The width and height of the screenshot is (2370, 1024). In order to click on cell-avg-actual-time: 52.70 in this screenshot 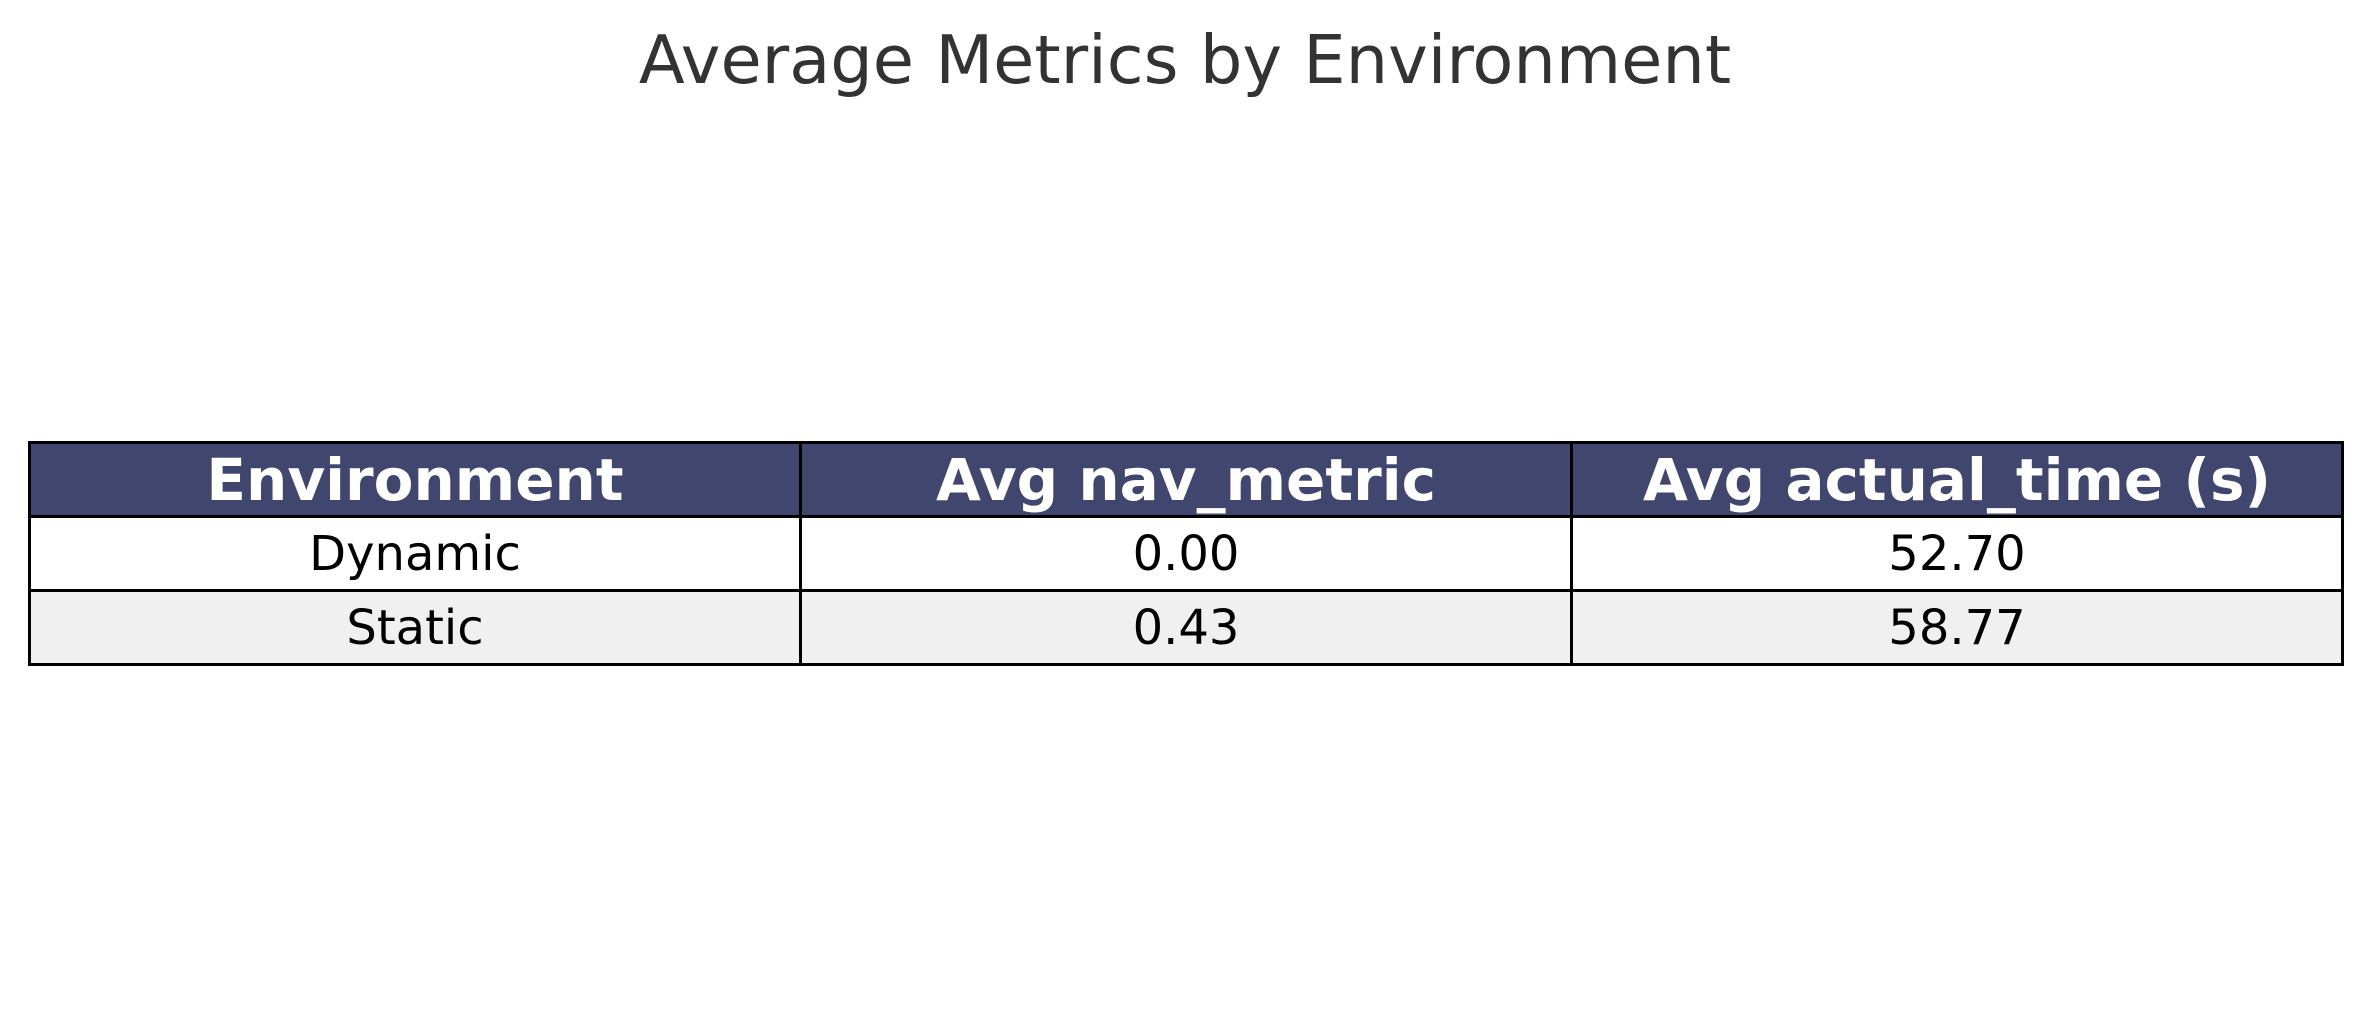, I will do `click(1957, 553)`.